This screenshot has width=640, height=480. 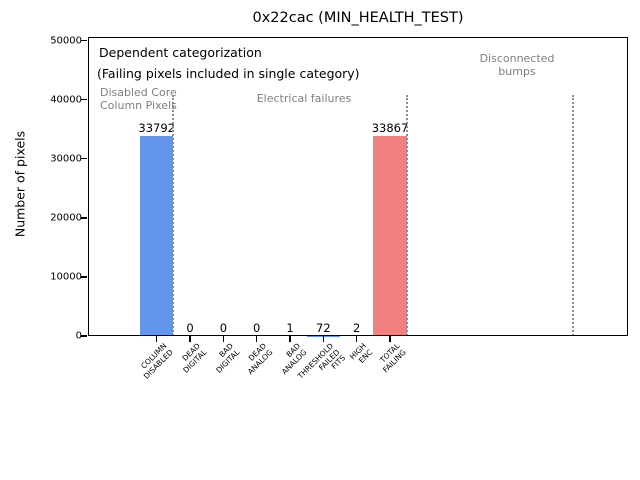 What do you see at coordinates (138, 99) in the screenshot?
I see `region-disabled-core: Disabled Core Column Pixels` at bounding box center [138, 99].